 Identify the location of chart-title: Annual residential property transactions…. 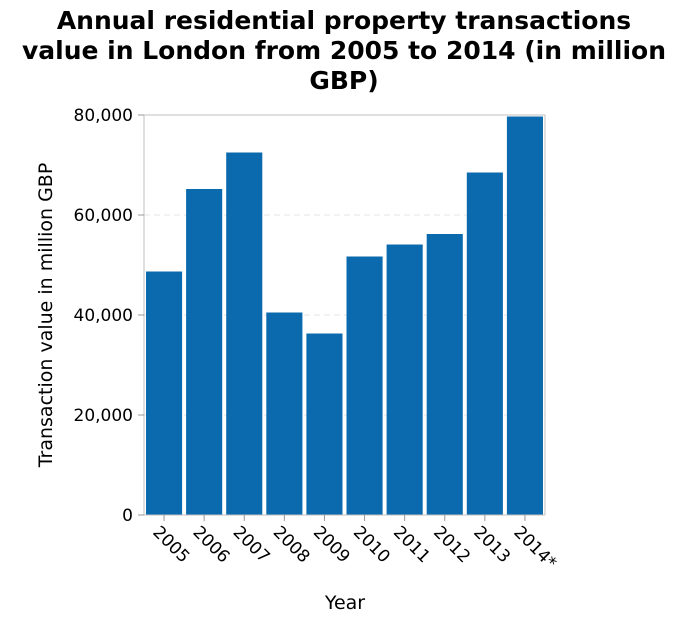
(344, 51).